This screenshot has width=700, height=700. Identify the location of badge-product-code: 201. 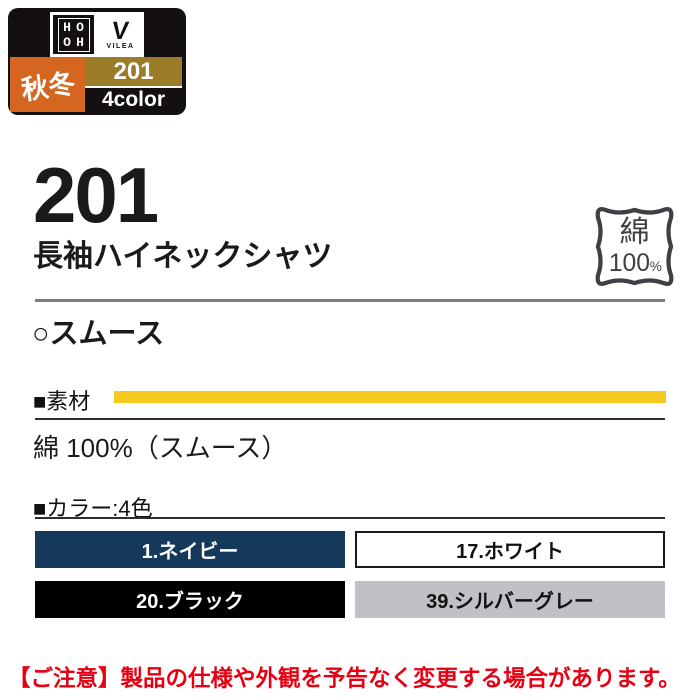
(133, 72).